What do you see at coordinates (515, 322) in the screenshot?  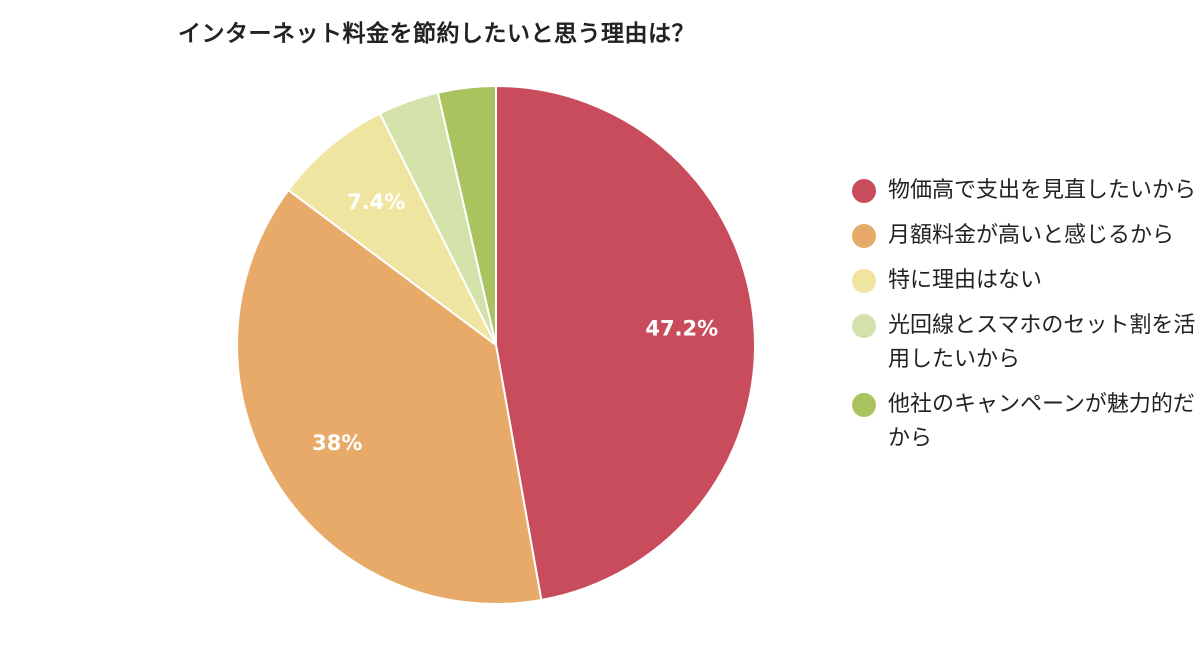 I see `pie-labels: 47.2% 38% 7.4%` at bounding box center [515, 322].